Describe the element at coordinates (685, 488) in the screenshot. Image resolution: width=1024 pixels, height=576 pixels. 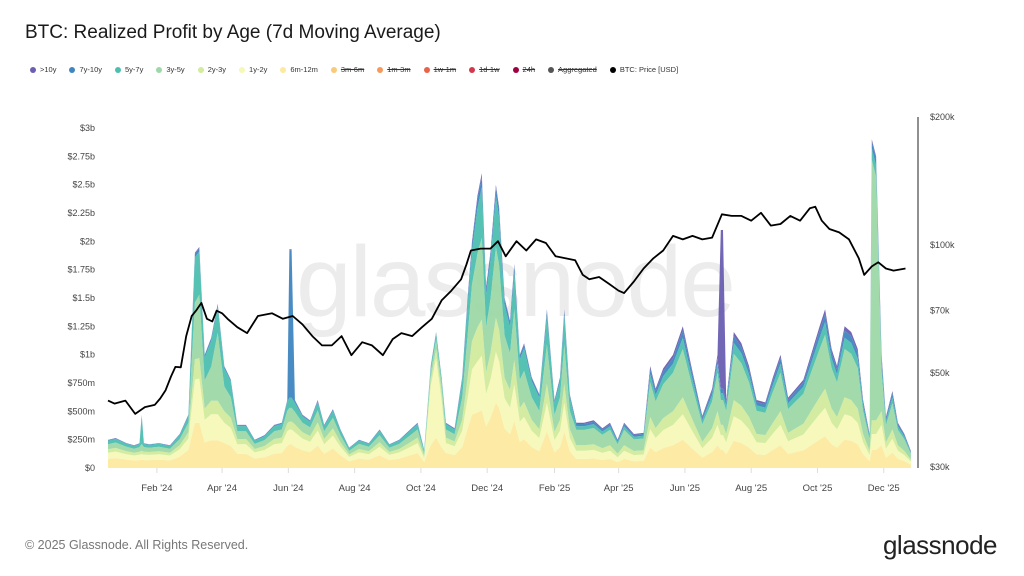
I see `x-tick-label: Jun '25` at that location.